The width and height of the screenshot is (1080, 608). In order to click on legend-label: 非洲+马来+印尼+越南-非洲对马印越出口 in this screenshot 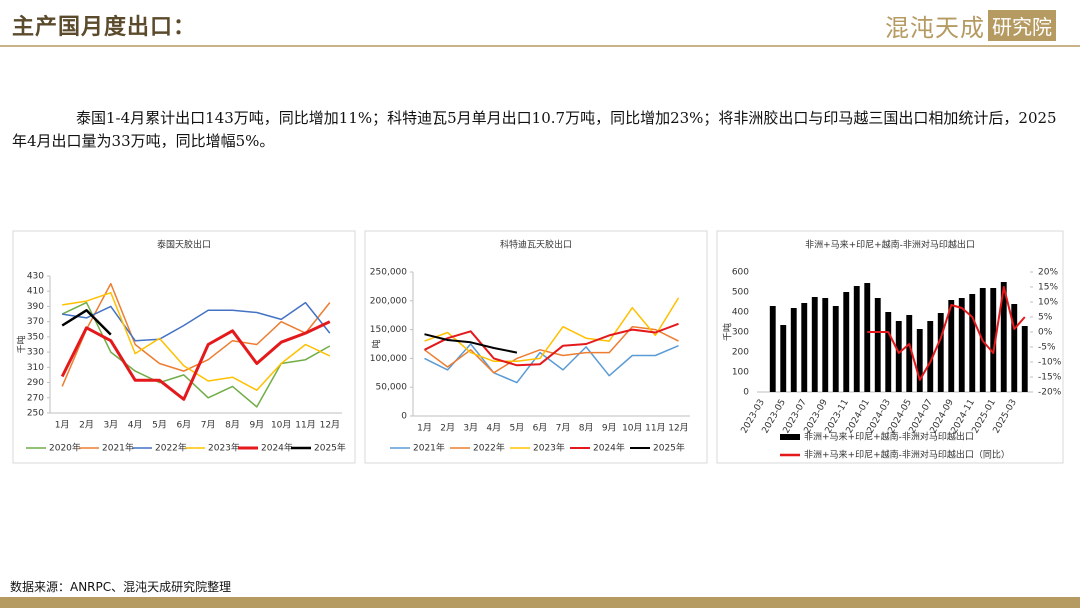, I will do `click(889, 437)`.